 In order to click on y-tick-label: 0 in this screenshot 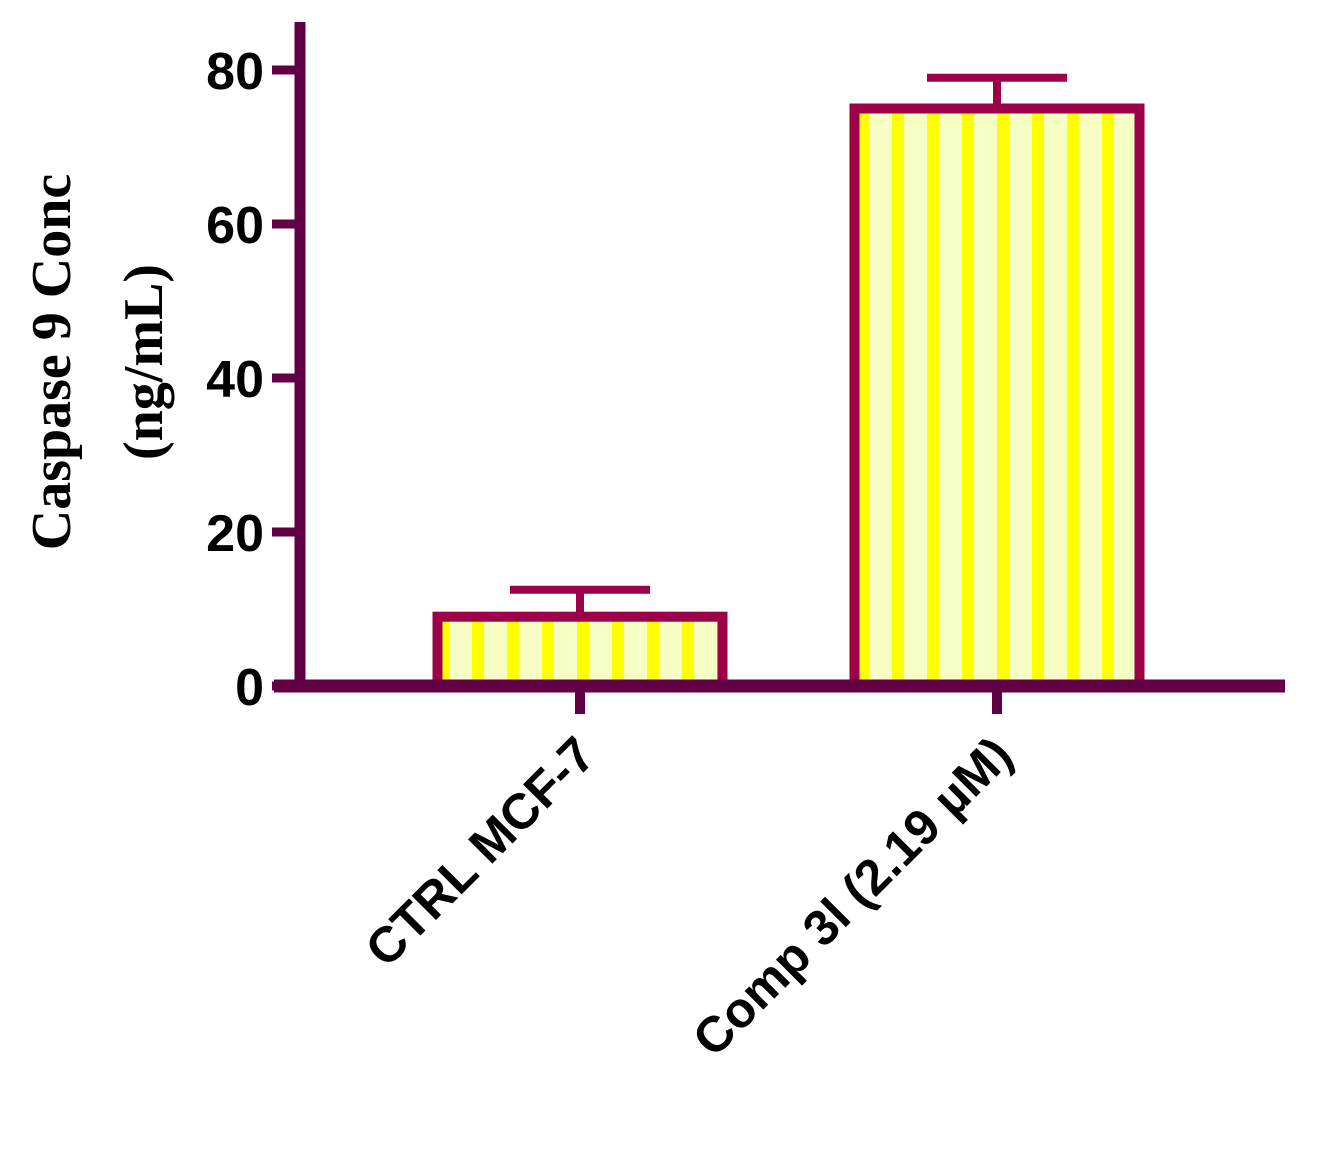, I will do `click(249, 688)`.